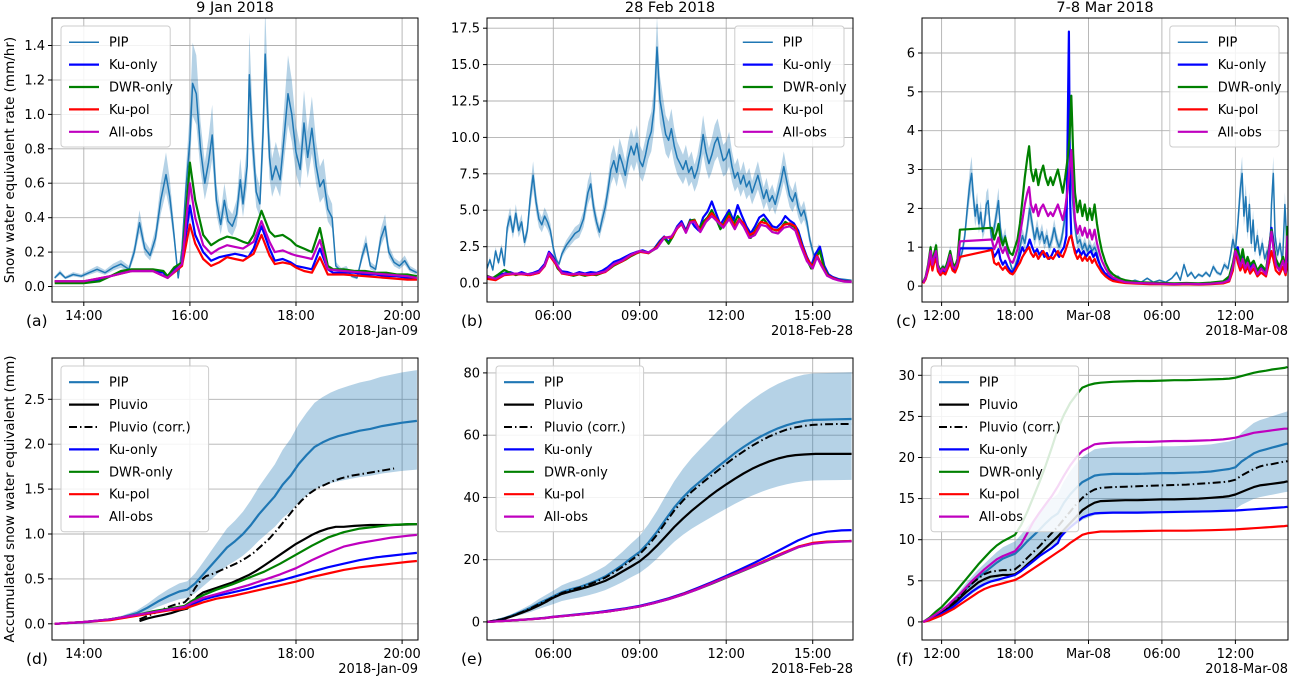  Describe the element at coordinates (83, 654) in the screenshot. I see `svg-text: 14:00` at that location.